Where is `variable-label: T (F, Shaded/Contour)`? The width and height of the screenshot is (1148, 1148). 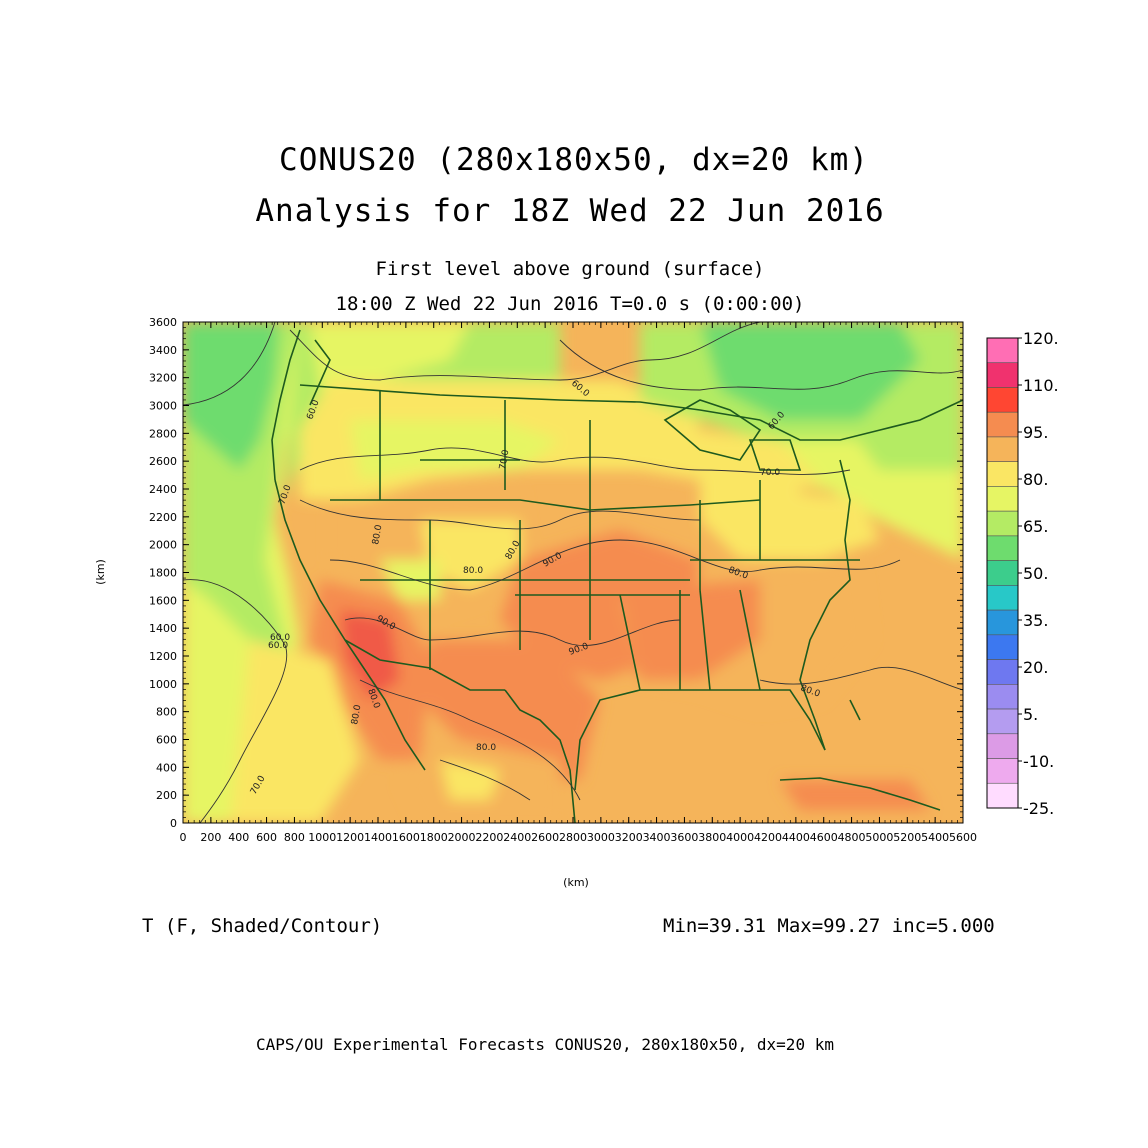 variable-label: T (F, Shaded/Contour) is located at coordinates (262, 926).